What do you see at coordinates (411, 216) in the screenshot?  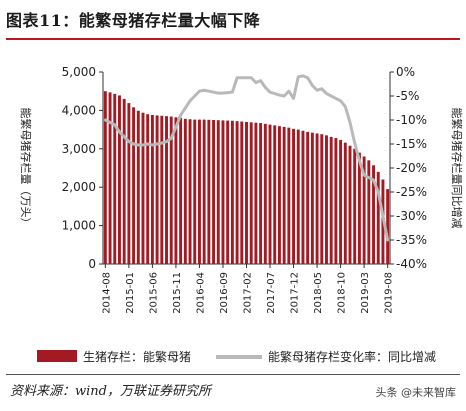 I see `right-tick-label: -30%` at bounding box center [411, 216].